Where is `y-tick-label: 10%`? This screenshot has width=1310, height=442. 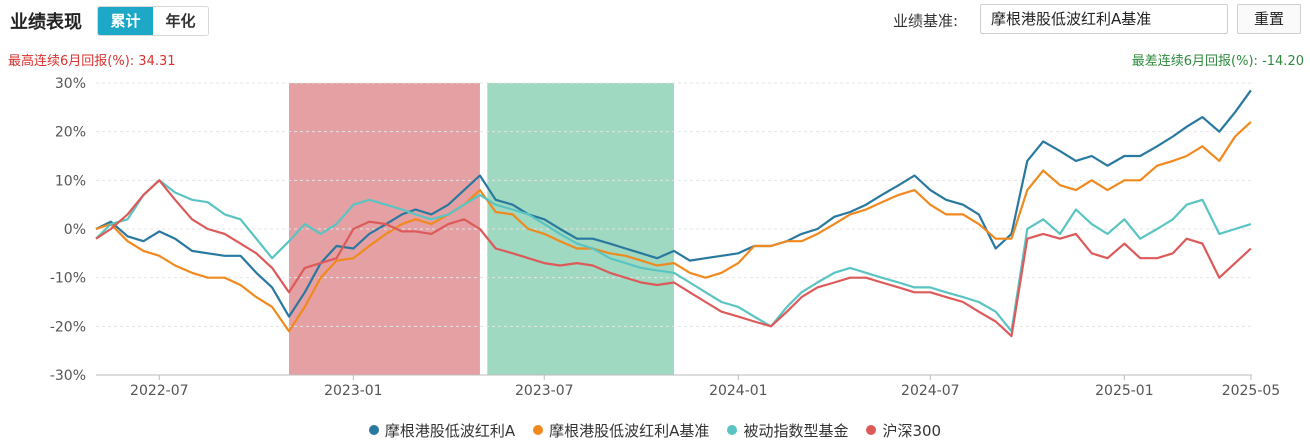 y-tick-label: 10% is located at coordinates (70, 181).